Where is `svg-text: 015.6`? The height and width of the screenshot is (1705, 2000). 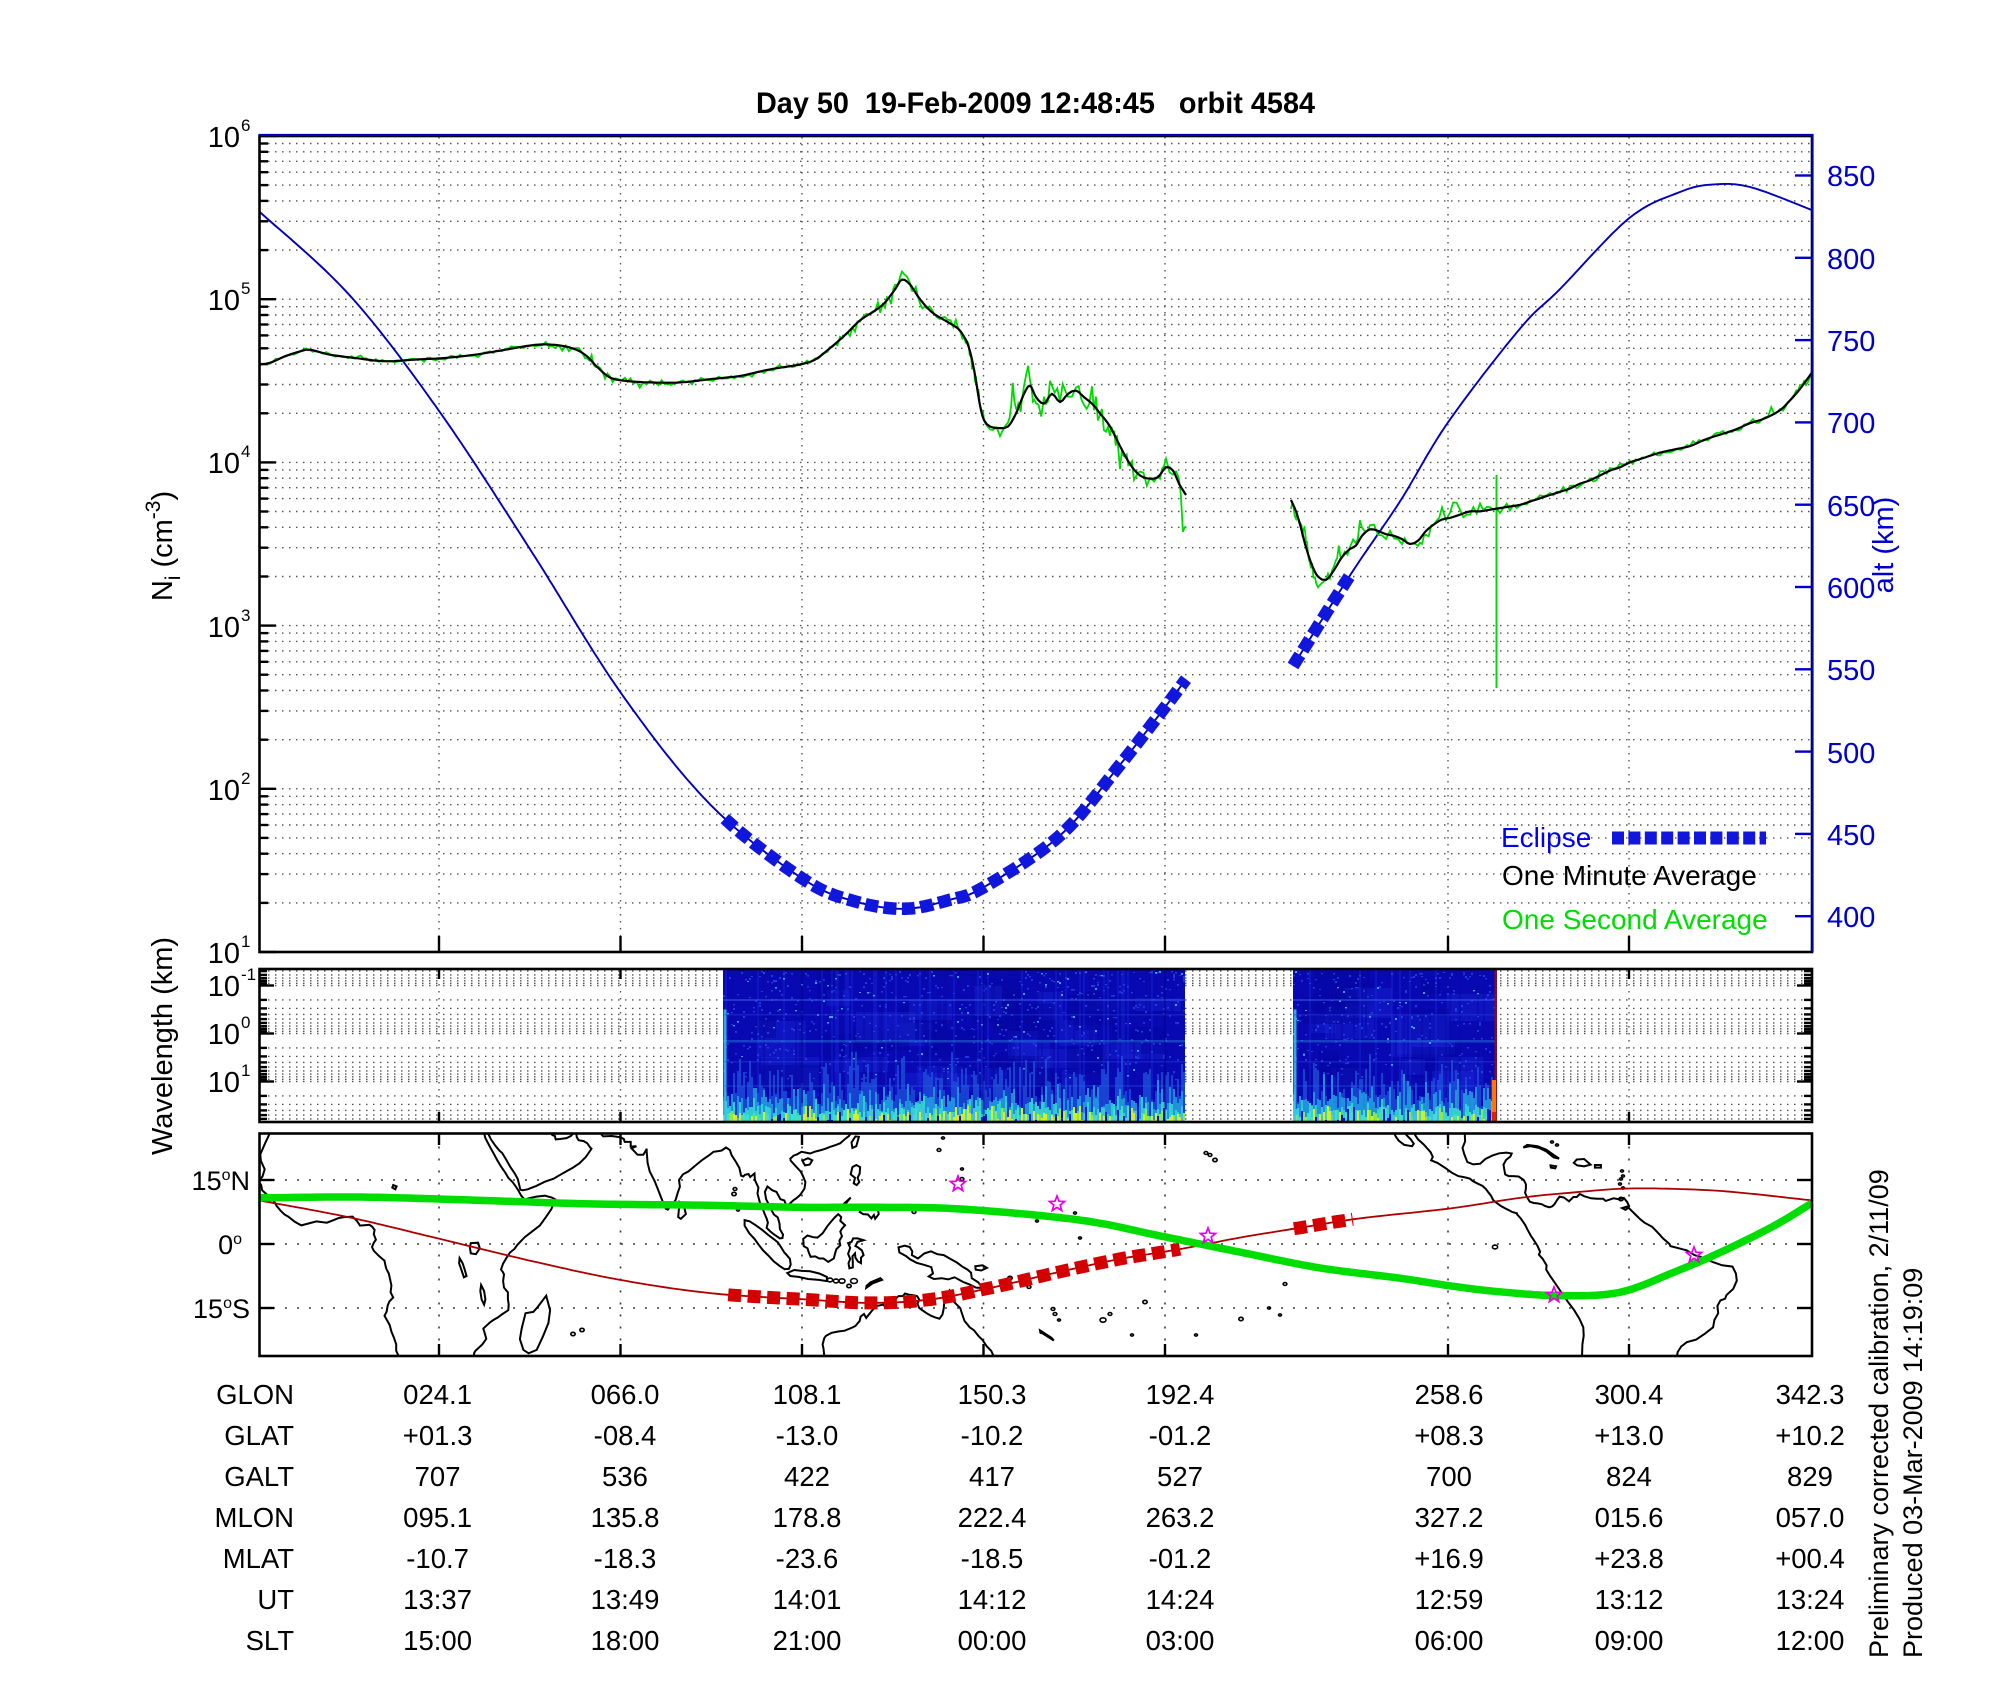 svg-text: 015.6 is located at coordinates (1629, 1517).